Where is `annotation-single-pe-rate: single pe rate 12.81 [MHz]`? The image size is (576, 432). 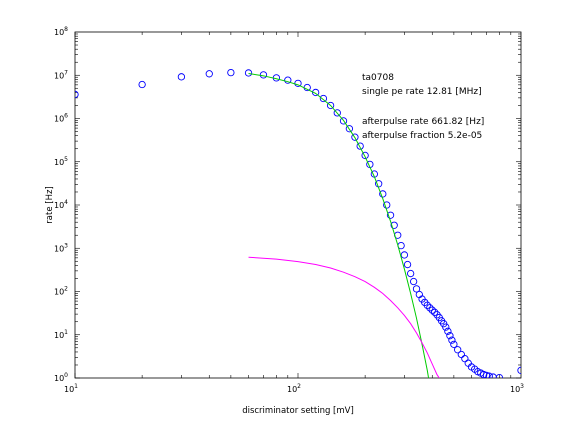
annotation-single-pe-rate: single pe rate 12.81 [MHz] is located at coordinates (422, 92).